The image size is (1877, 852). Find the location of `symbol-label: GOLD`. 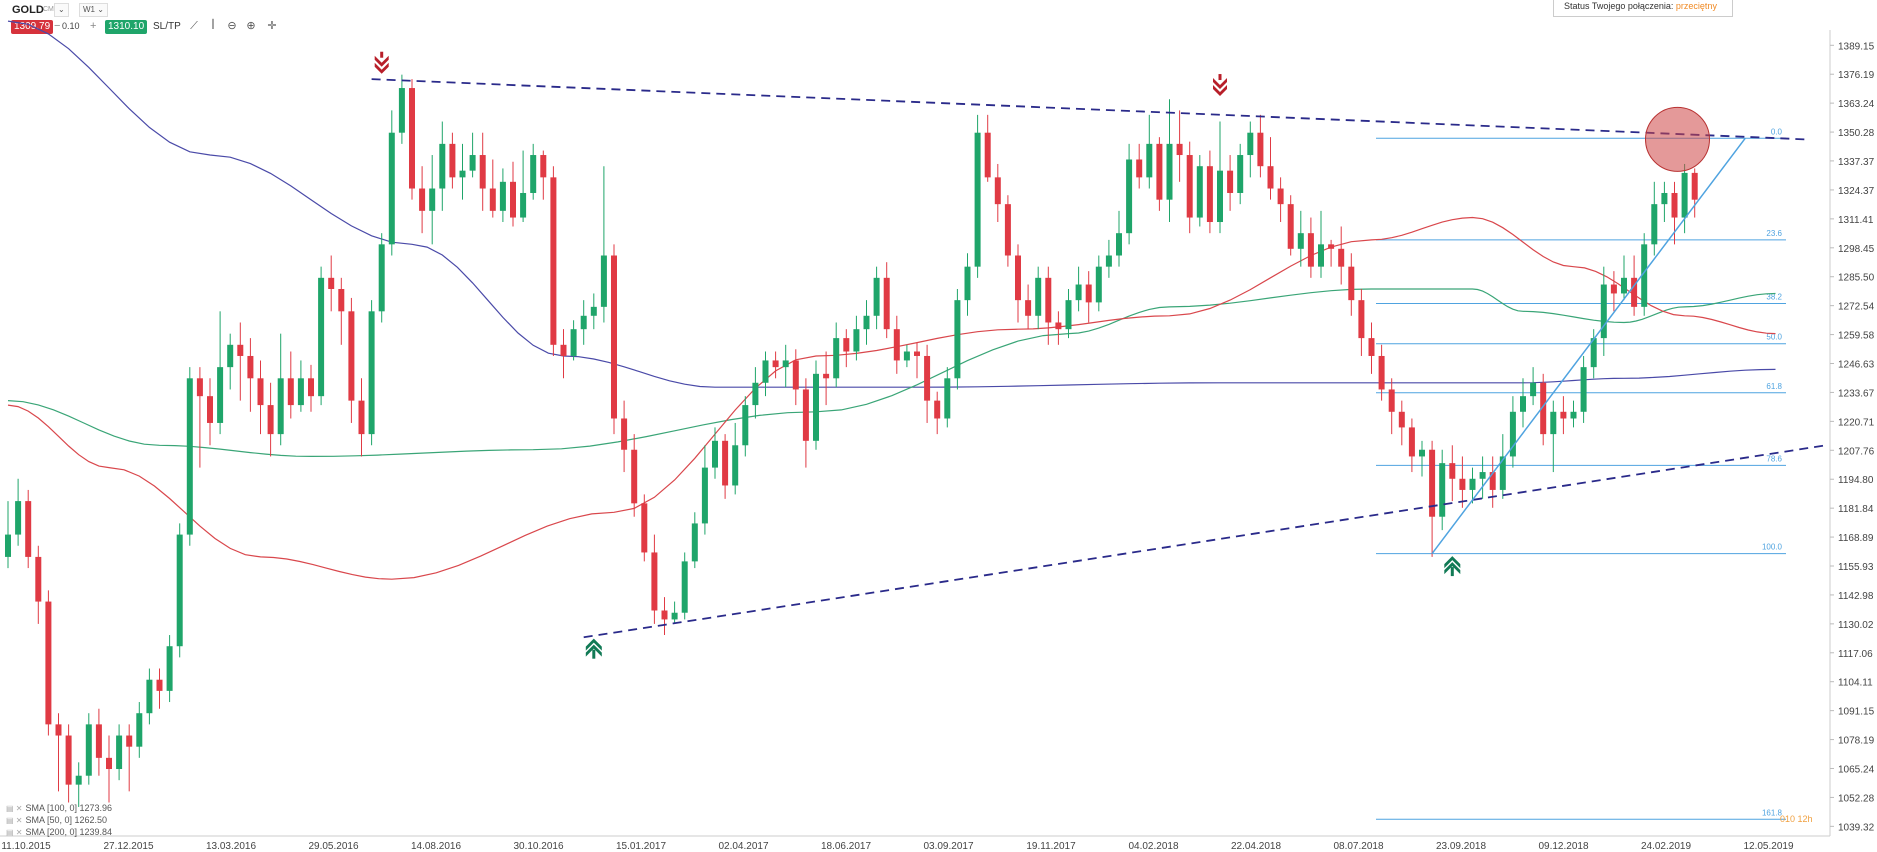

symbol-label: GOLD is located at coordinates (28, 10).